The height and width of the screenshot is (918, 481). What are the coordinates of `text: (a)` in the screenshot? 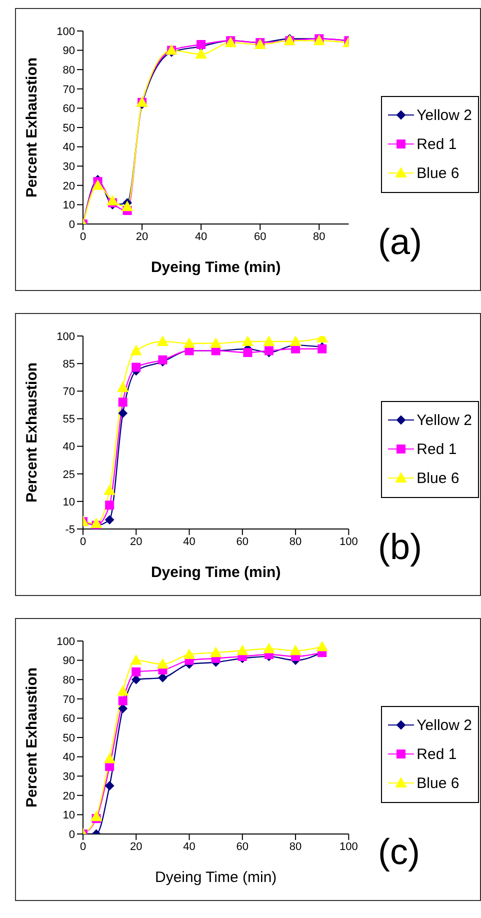 It's located at (400, 242).